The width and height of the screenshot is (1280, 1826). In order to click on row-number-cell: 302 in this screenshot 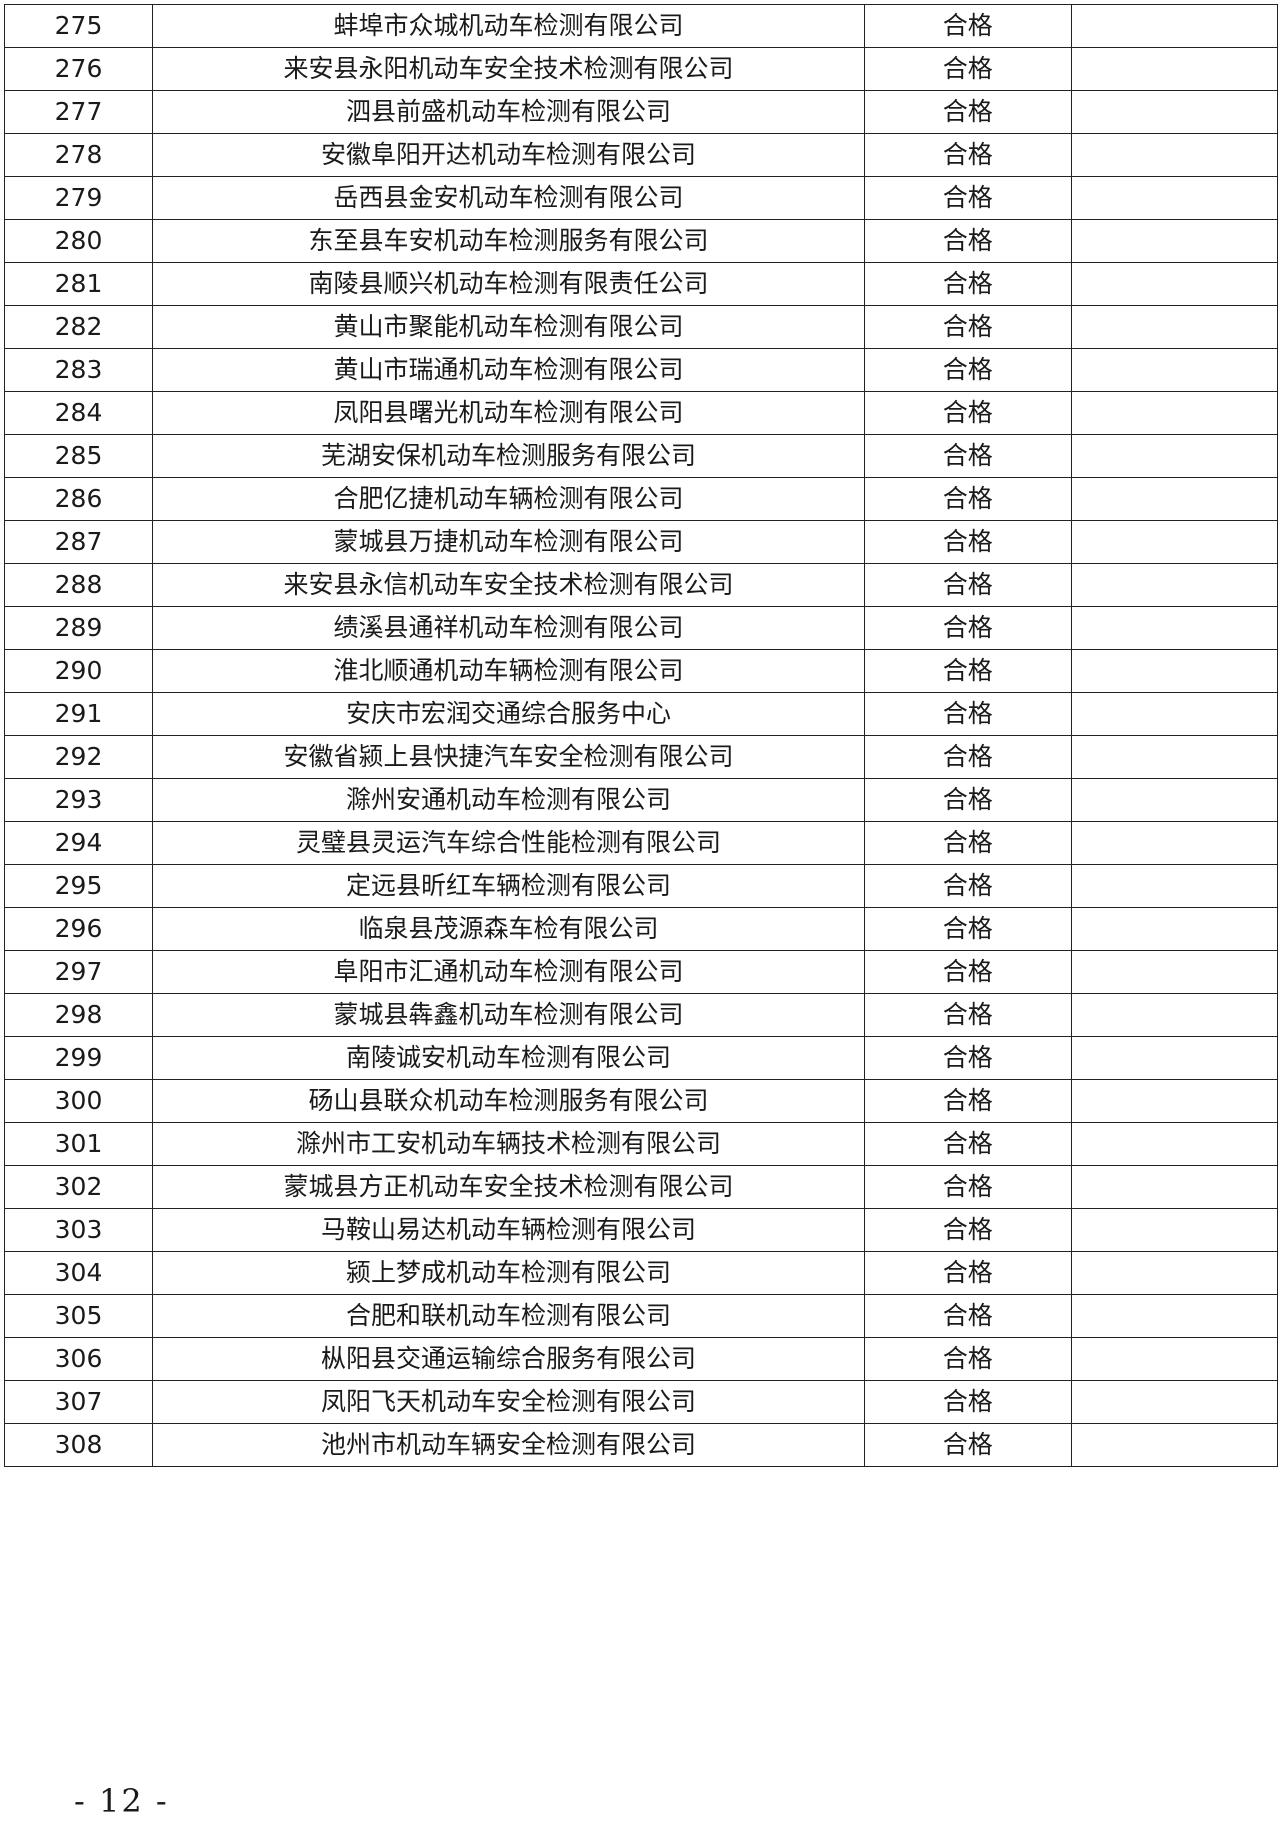, I will do `click(78, 1187)`.